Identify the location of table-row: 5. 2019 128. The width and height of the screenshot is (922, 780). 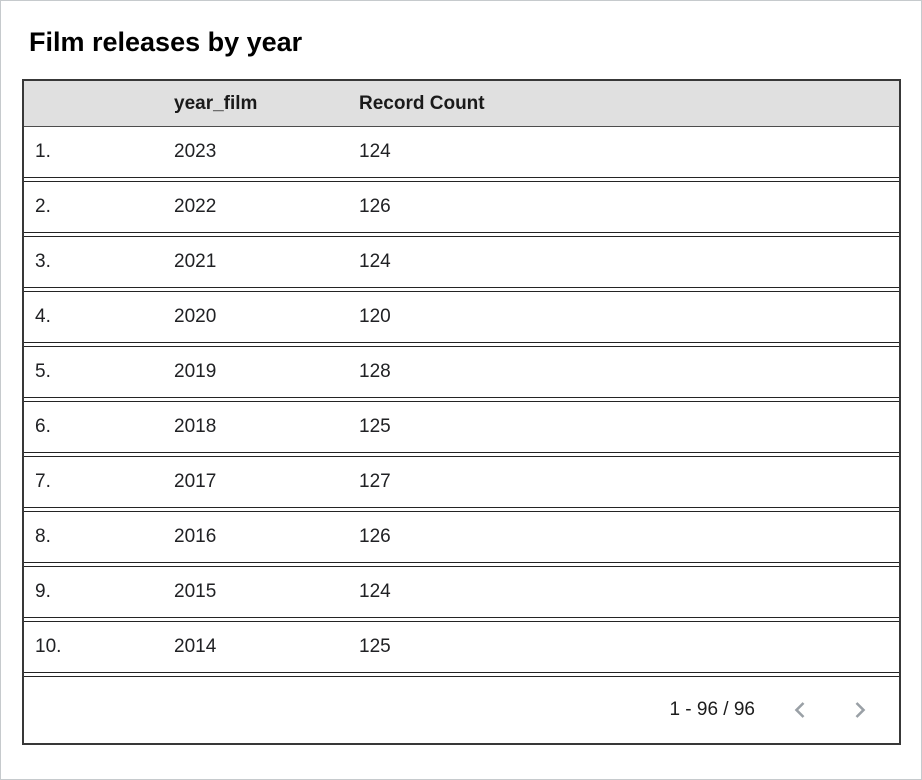
(461, 372).